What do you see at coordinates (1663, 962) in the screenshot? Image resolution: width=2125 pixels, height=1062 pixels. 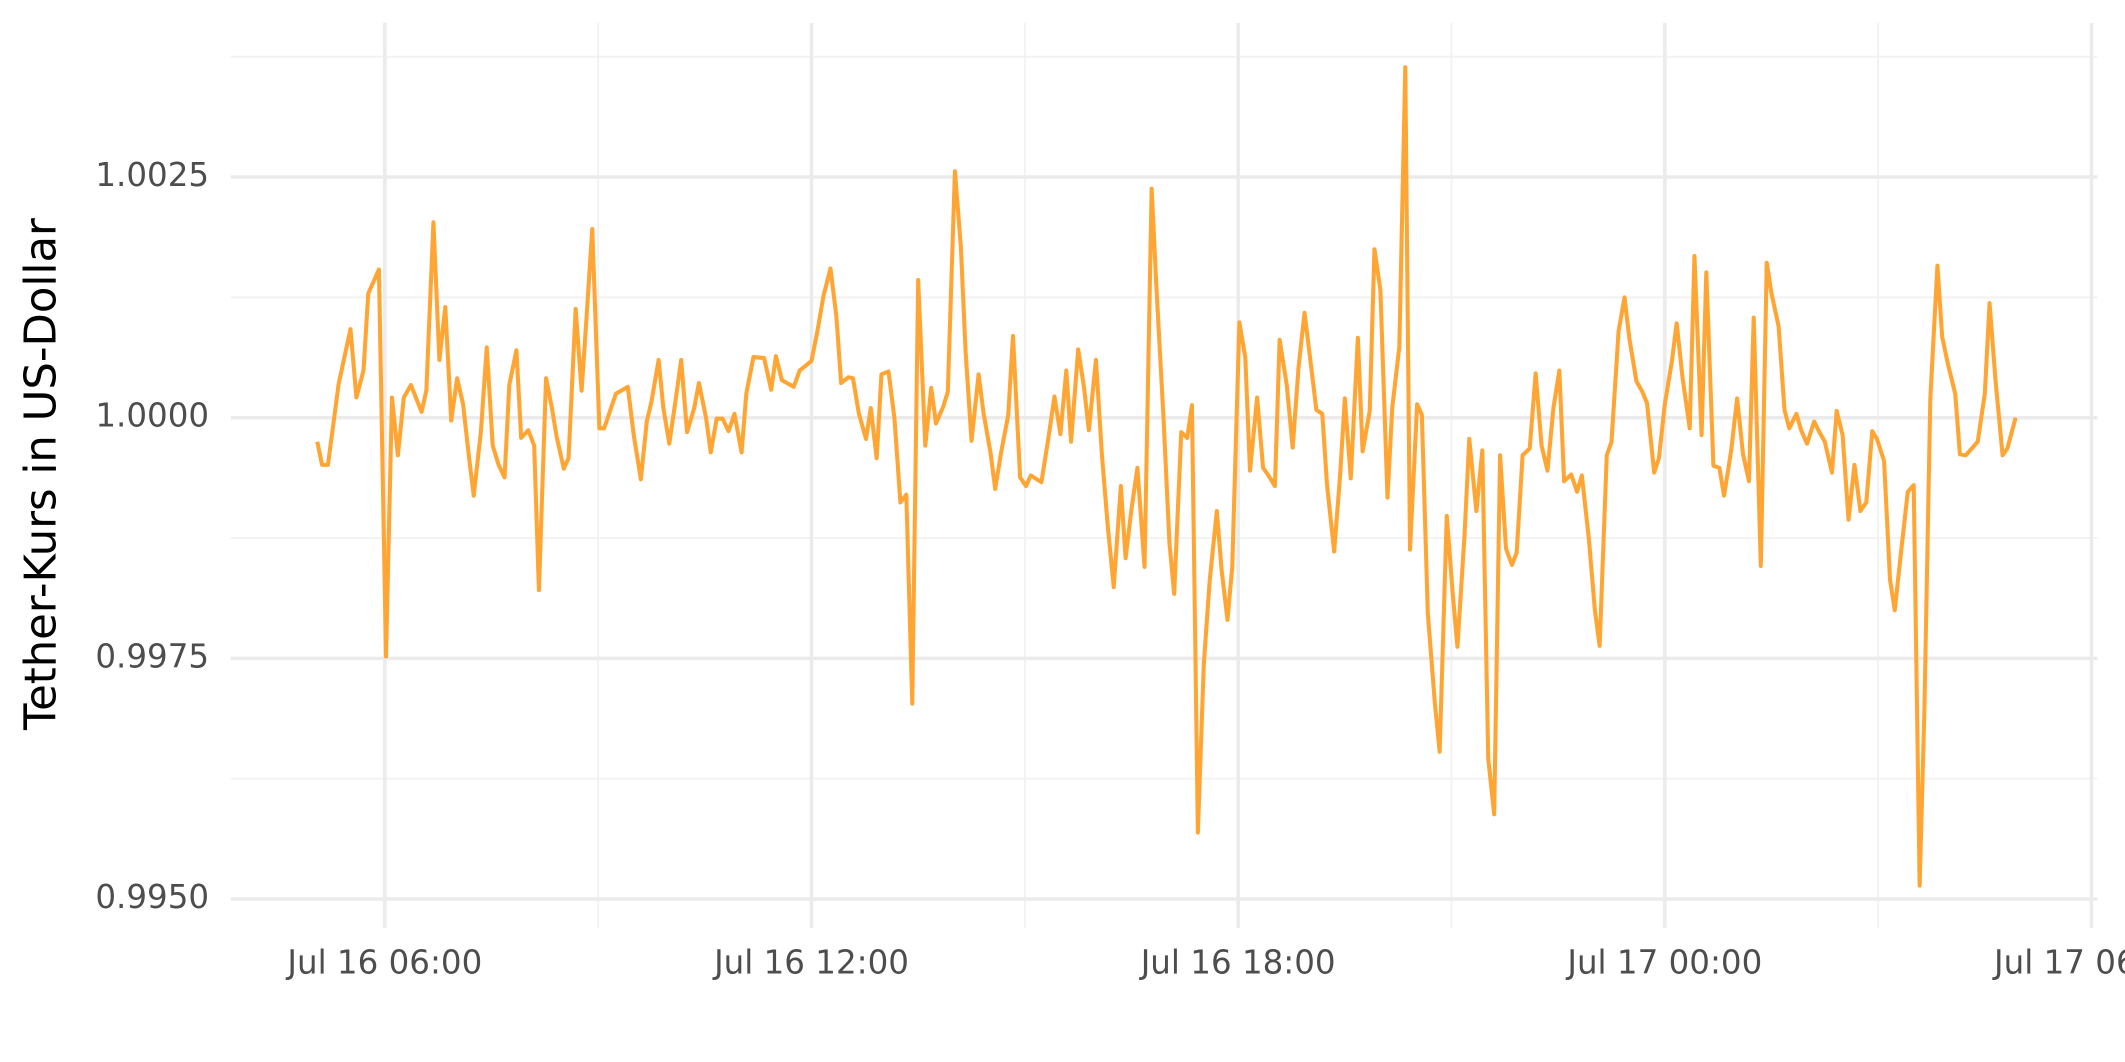 I see `x-tick-label: Jul 17 00:00` at bounding box center [1663, 962].